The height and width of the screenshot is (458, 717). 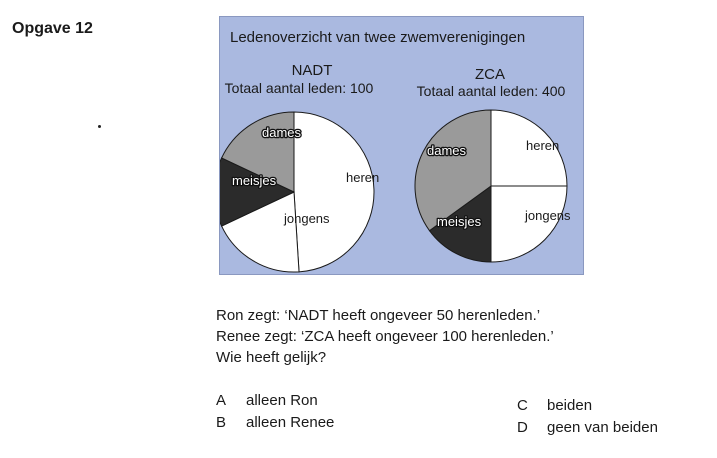 What do you see at coordinates (490, 74) in the screenshot?
I see `zca-name: ZCA` at bounding box center [490, 74].